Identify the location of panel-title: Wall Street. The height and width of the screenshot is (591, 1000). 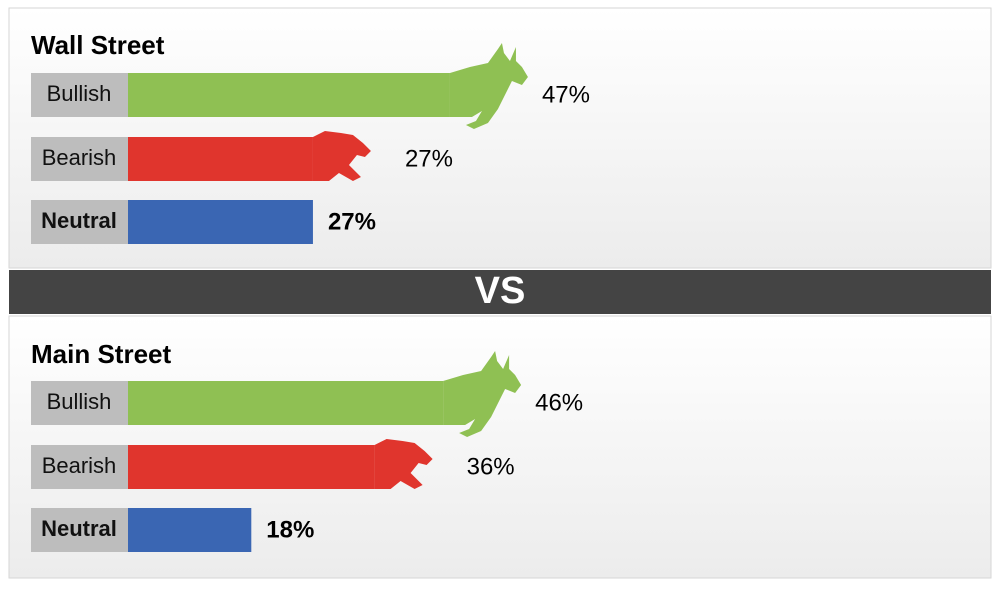
(98, 45).